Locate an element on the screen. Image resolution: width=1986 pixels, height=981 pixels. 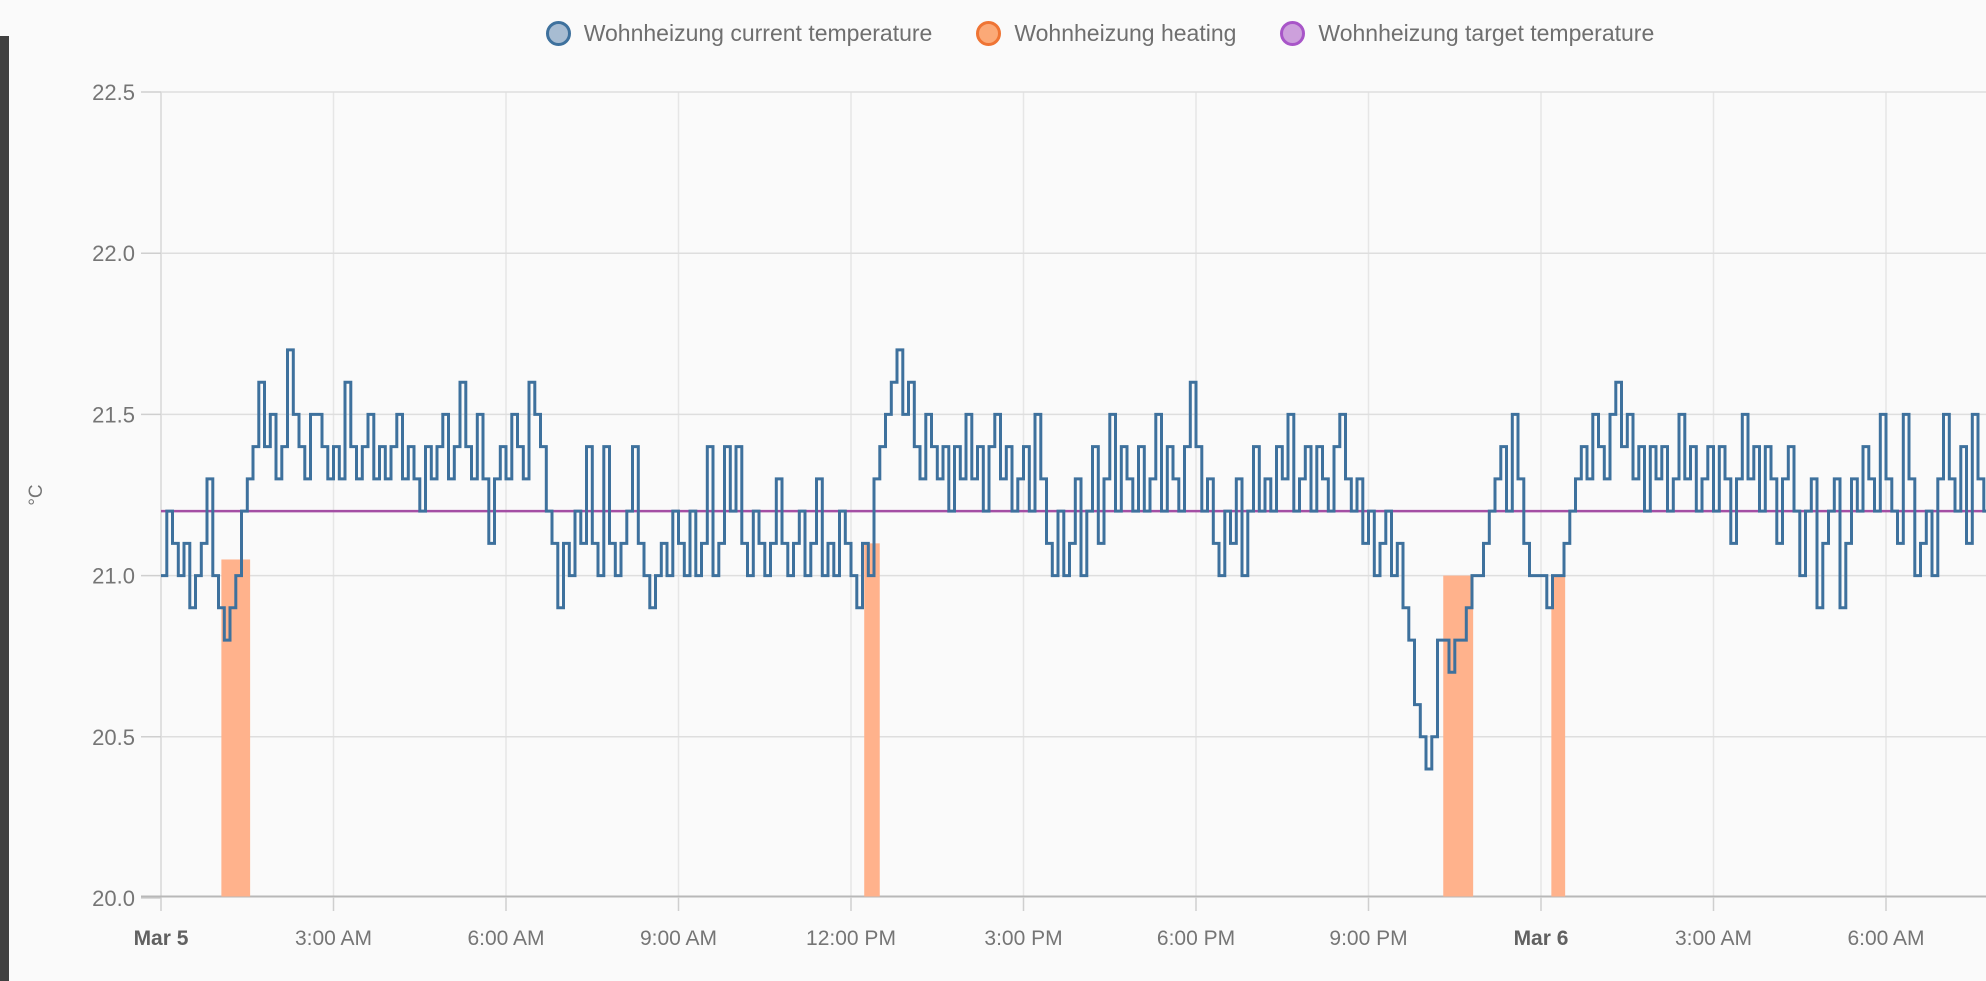
y-axis-label: 20.5 is located at coordinates (113, 737).